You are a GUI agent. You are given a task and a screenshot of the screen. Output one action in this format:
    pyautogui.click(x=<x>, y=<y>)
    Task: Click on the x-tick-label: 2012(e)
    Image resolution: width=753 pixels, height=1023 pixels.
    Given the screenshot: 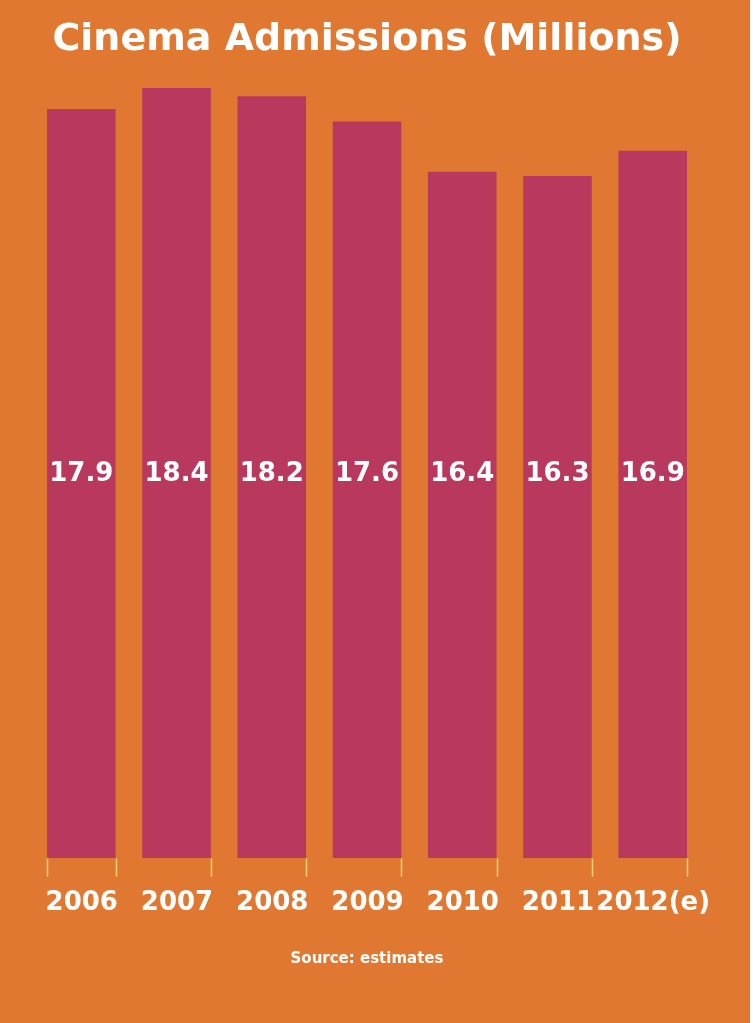 What is the action you would take?
    pyautogui.click(x=653, y=900)
    